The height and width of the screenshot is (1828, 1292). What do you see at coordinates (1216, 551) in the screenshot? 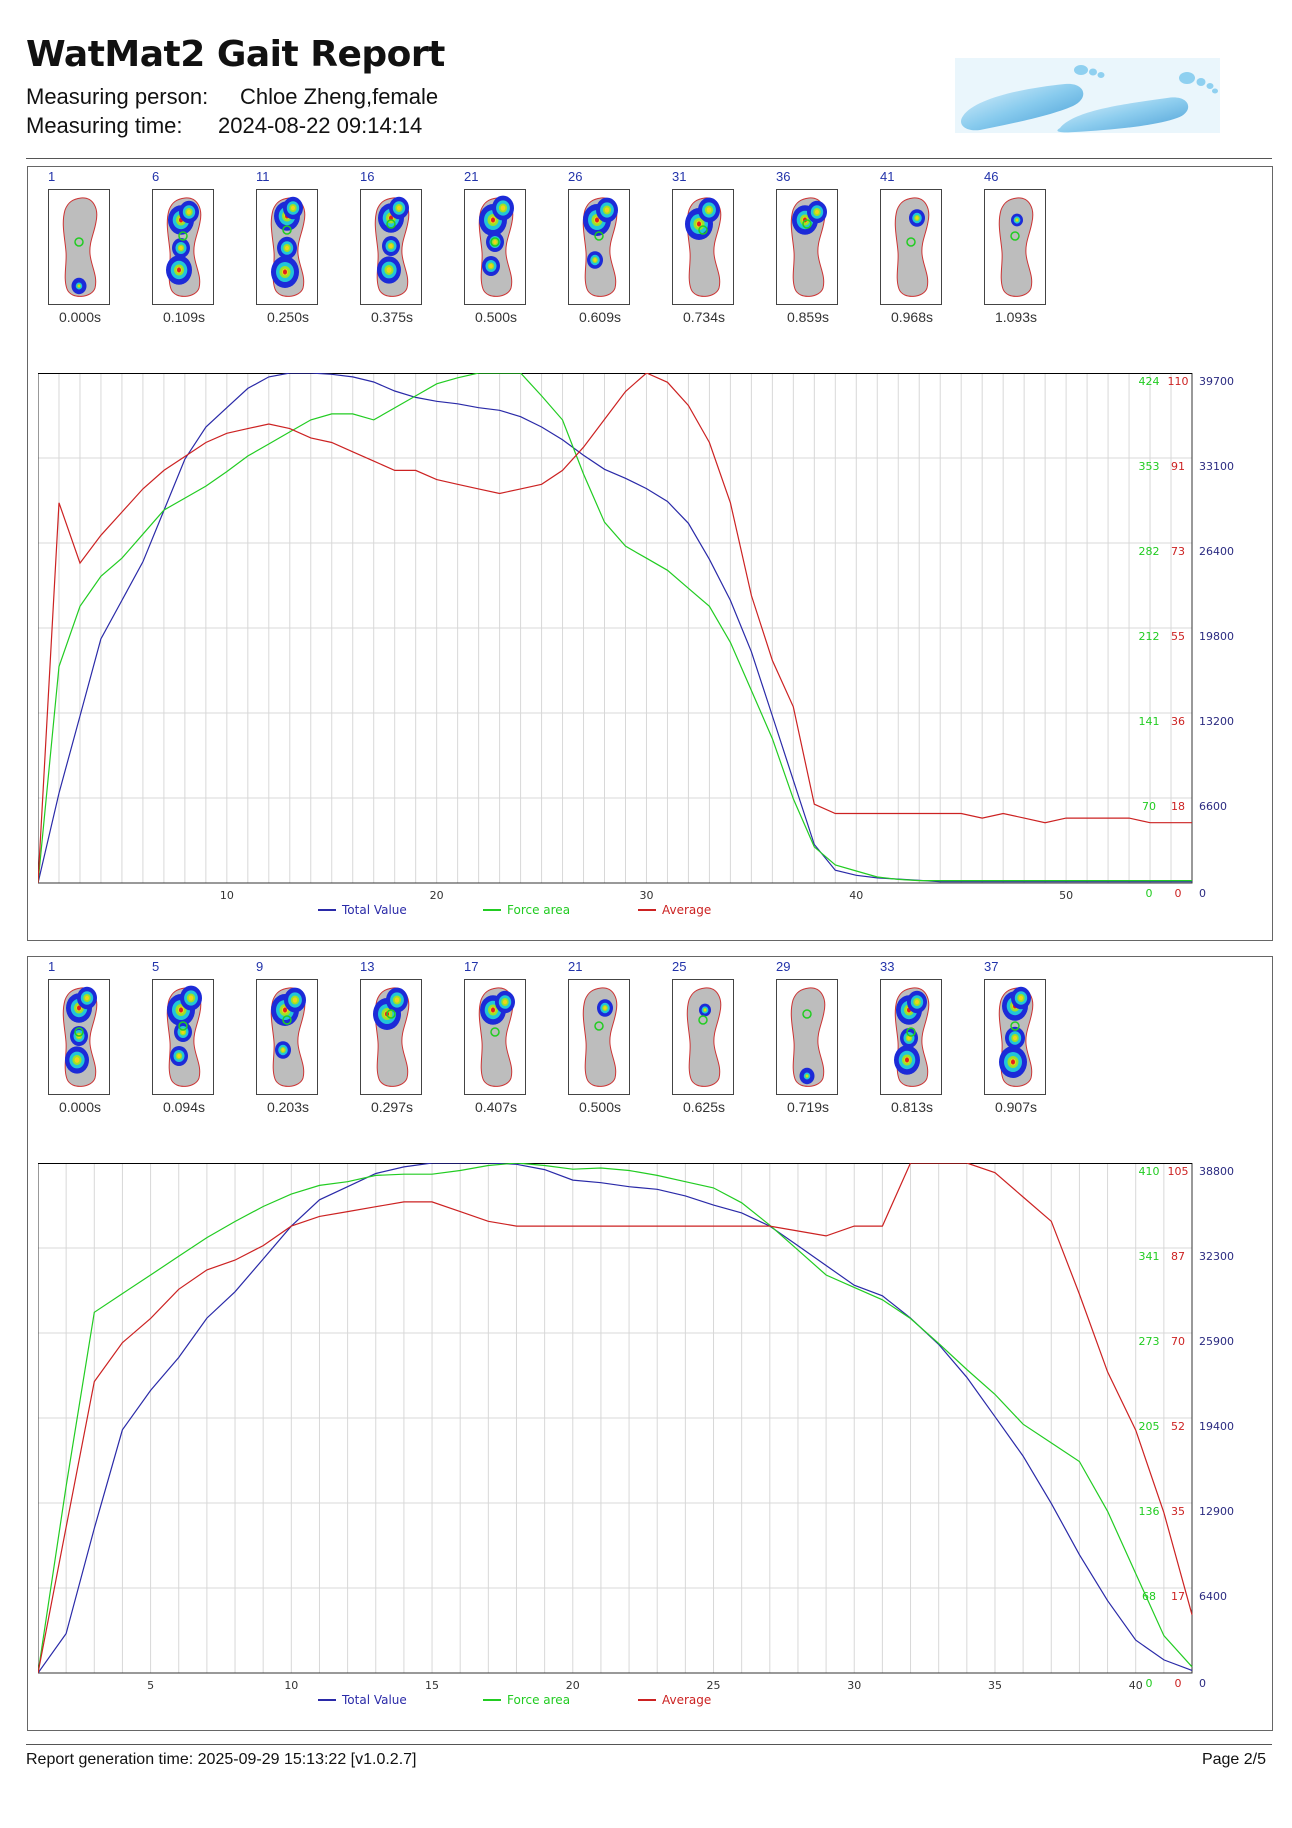
I see `y-tick-label: 26400` at bounding box center [1216, 551].